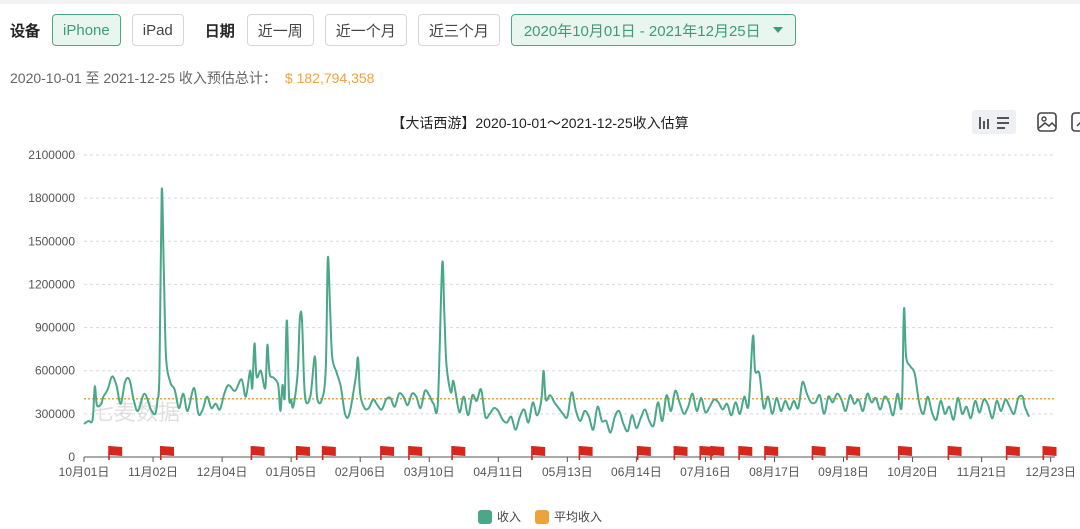  I want to click on range-week-button: 近一周, so click(280, 30).